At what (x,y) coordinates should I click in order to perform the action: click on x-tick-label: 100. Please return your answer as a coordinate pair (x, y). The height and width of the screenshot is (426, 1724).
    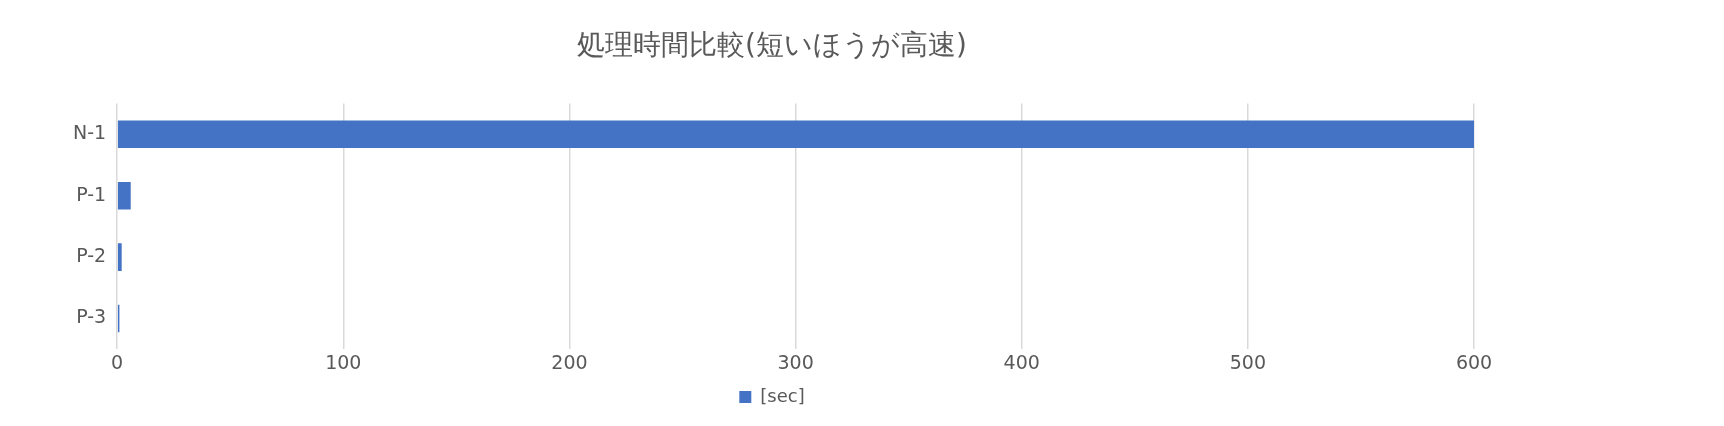
    Looking at the image, I should click on (343, 361).